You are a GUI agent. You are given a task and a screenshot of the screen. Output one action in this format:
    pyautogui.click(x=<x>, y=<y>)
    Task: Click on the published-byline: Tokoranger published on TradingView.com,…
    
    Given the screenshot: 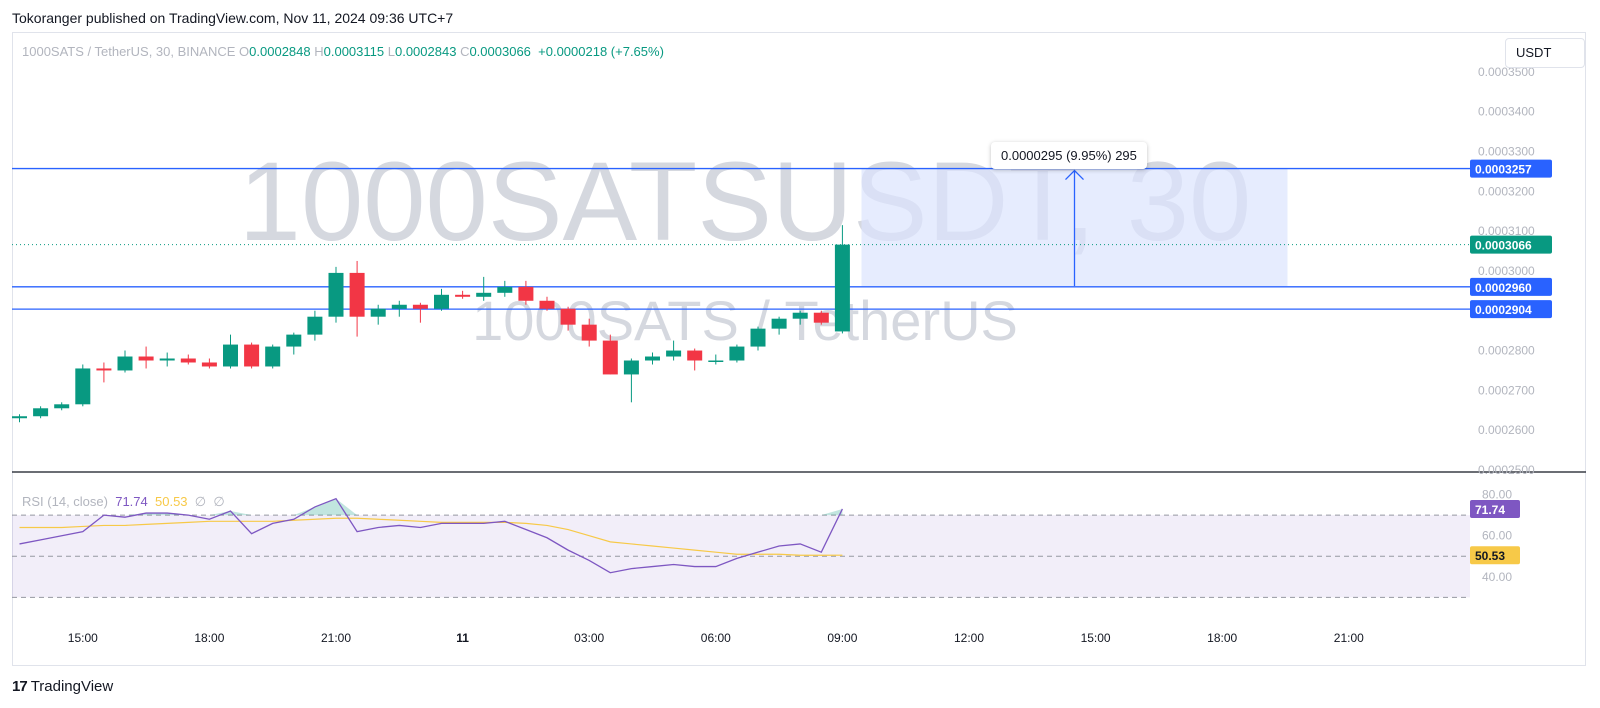 What is the action you would take?
    pyautogui.click(x=233, y=18)
    